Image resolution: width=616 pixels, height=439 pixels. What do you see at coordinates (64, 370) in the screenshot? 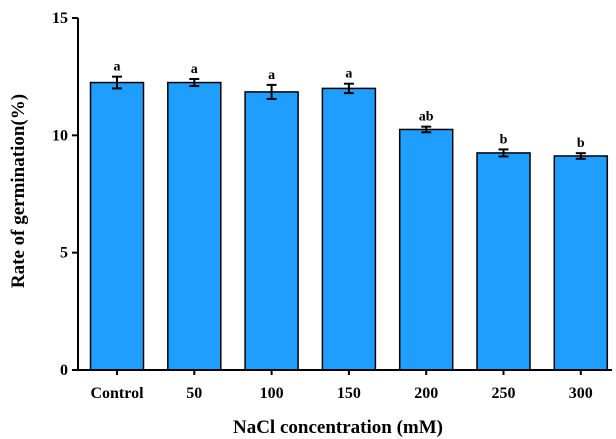
I see `y-tick-label: 0` at bounding box center [64, 370].